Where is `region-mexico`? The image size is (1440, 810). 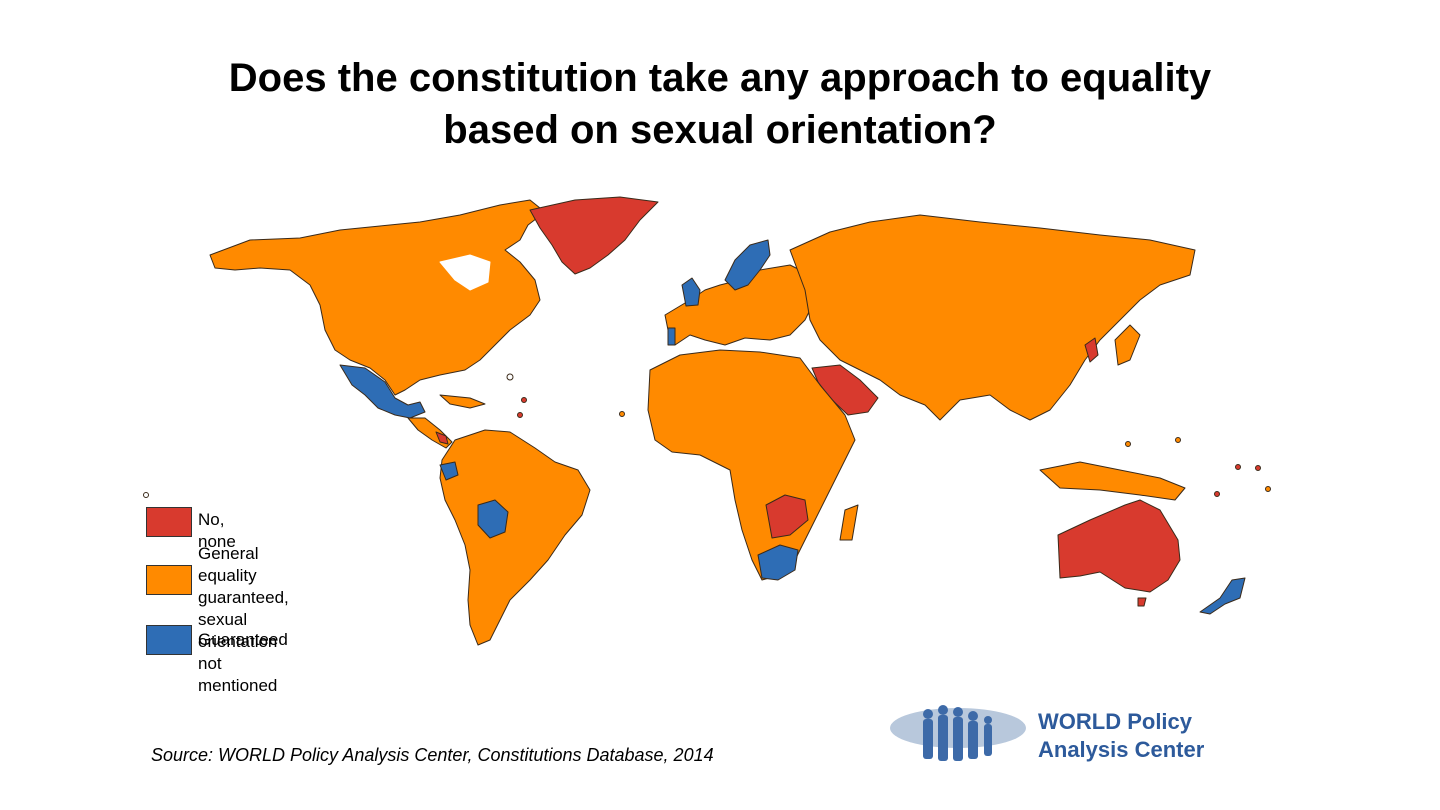
region-mexico is located at coordinates (382, 391).